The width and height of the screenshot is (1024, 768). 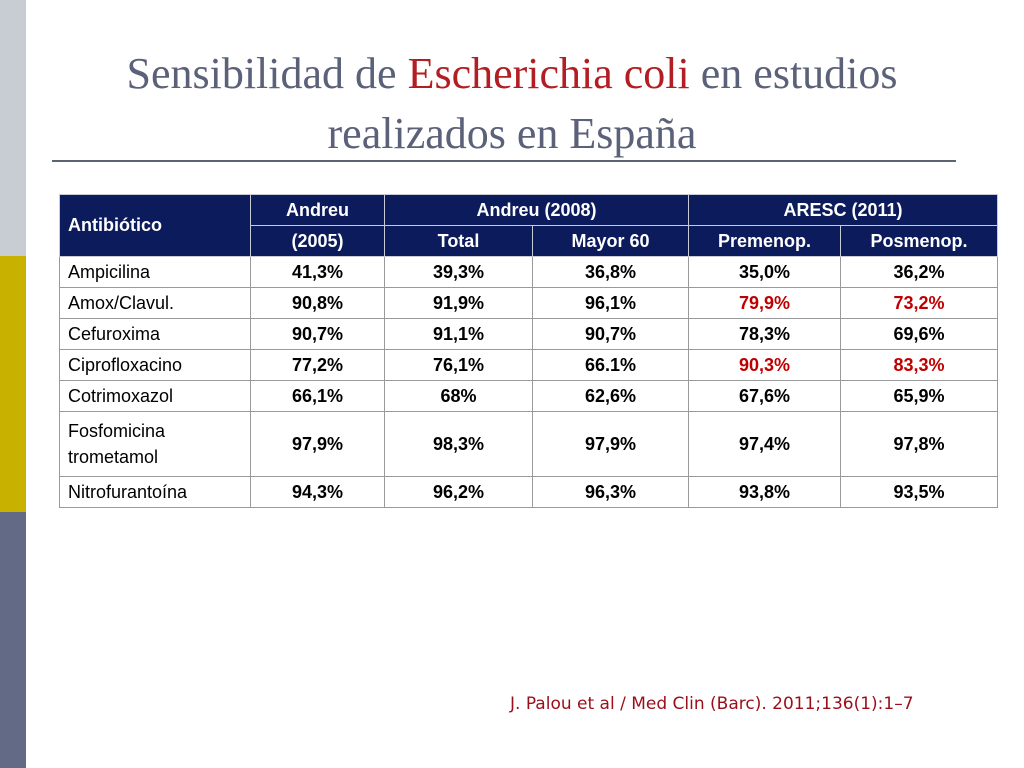 What do you see at coordinates (919, 365) in the screenshot?
I see `cell-value-highlighted: 83,3%` at bounding box center [919, 365].